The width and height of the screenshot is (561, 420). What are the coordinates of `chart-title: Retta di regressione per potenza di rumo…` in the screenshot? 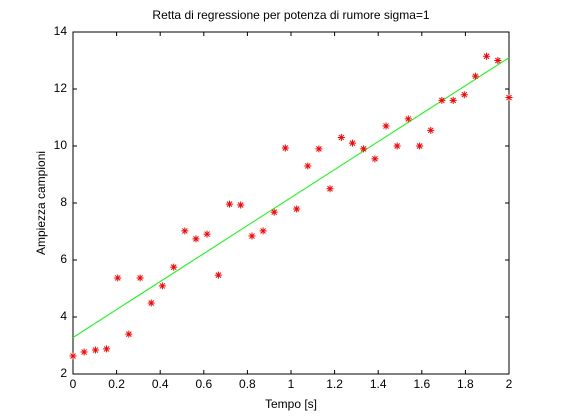 It's located at (290, 15).